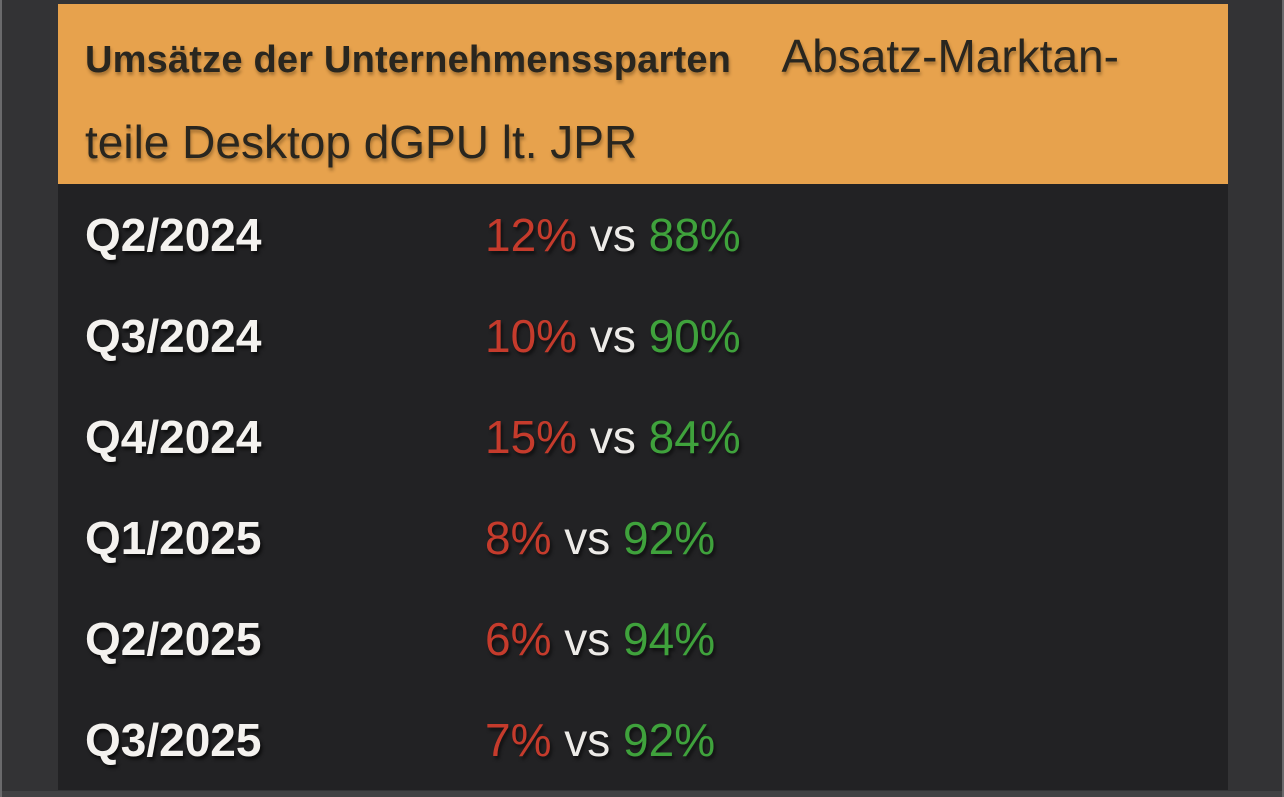 The height and width of the screenshot is (797, 1284). I want to click on table-row: Q3/2024 10% vs 90%, so click(643, 335).